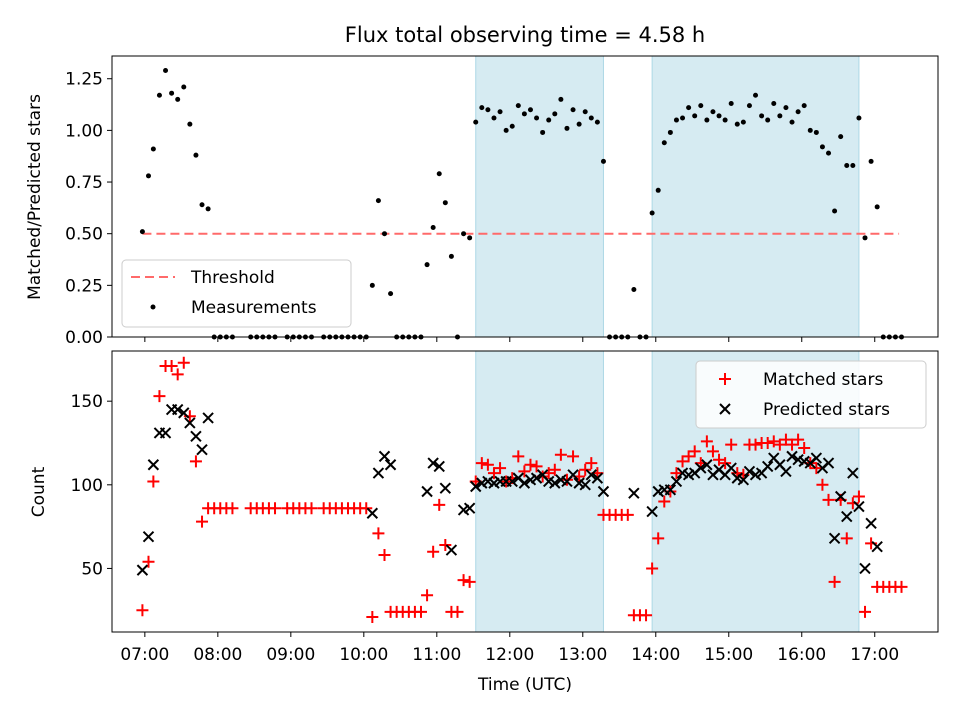 This screenshot has height=720, width=960. I want to click on bottom-y-tick-label: 50, so click(92, 569).